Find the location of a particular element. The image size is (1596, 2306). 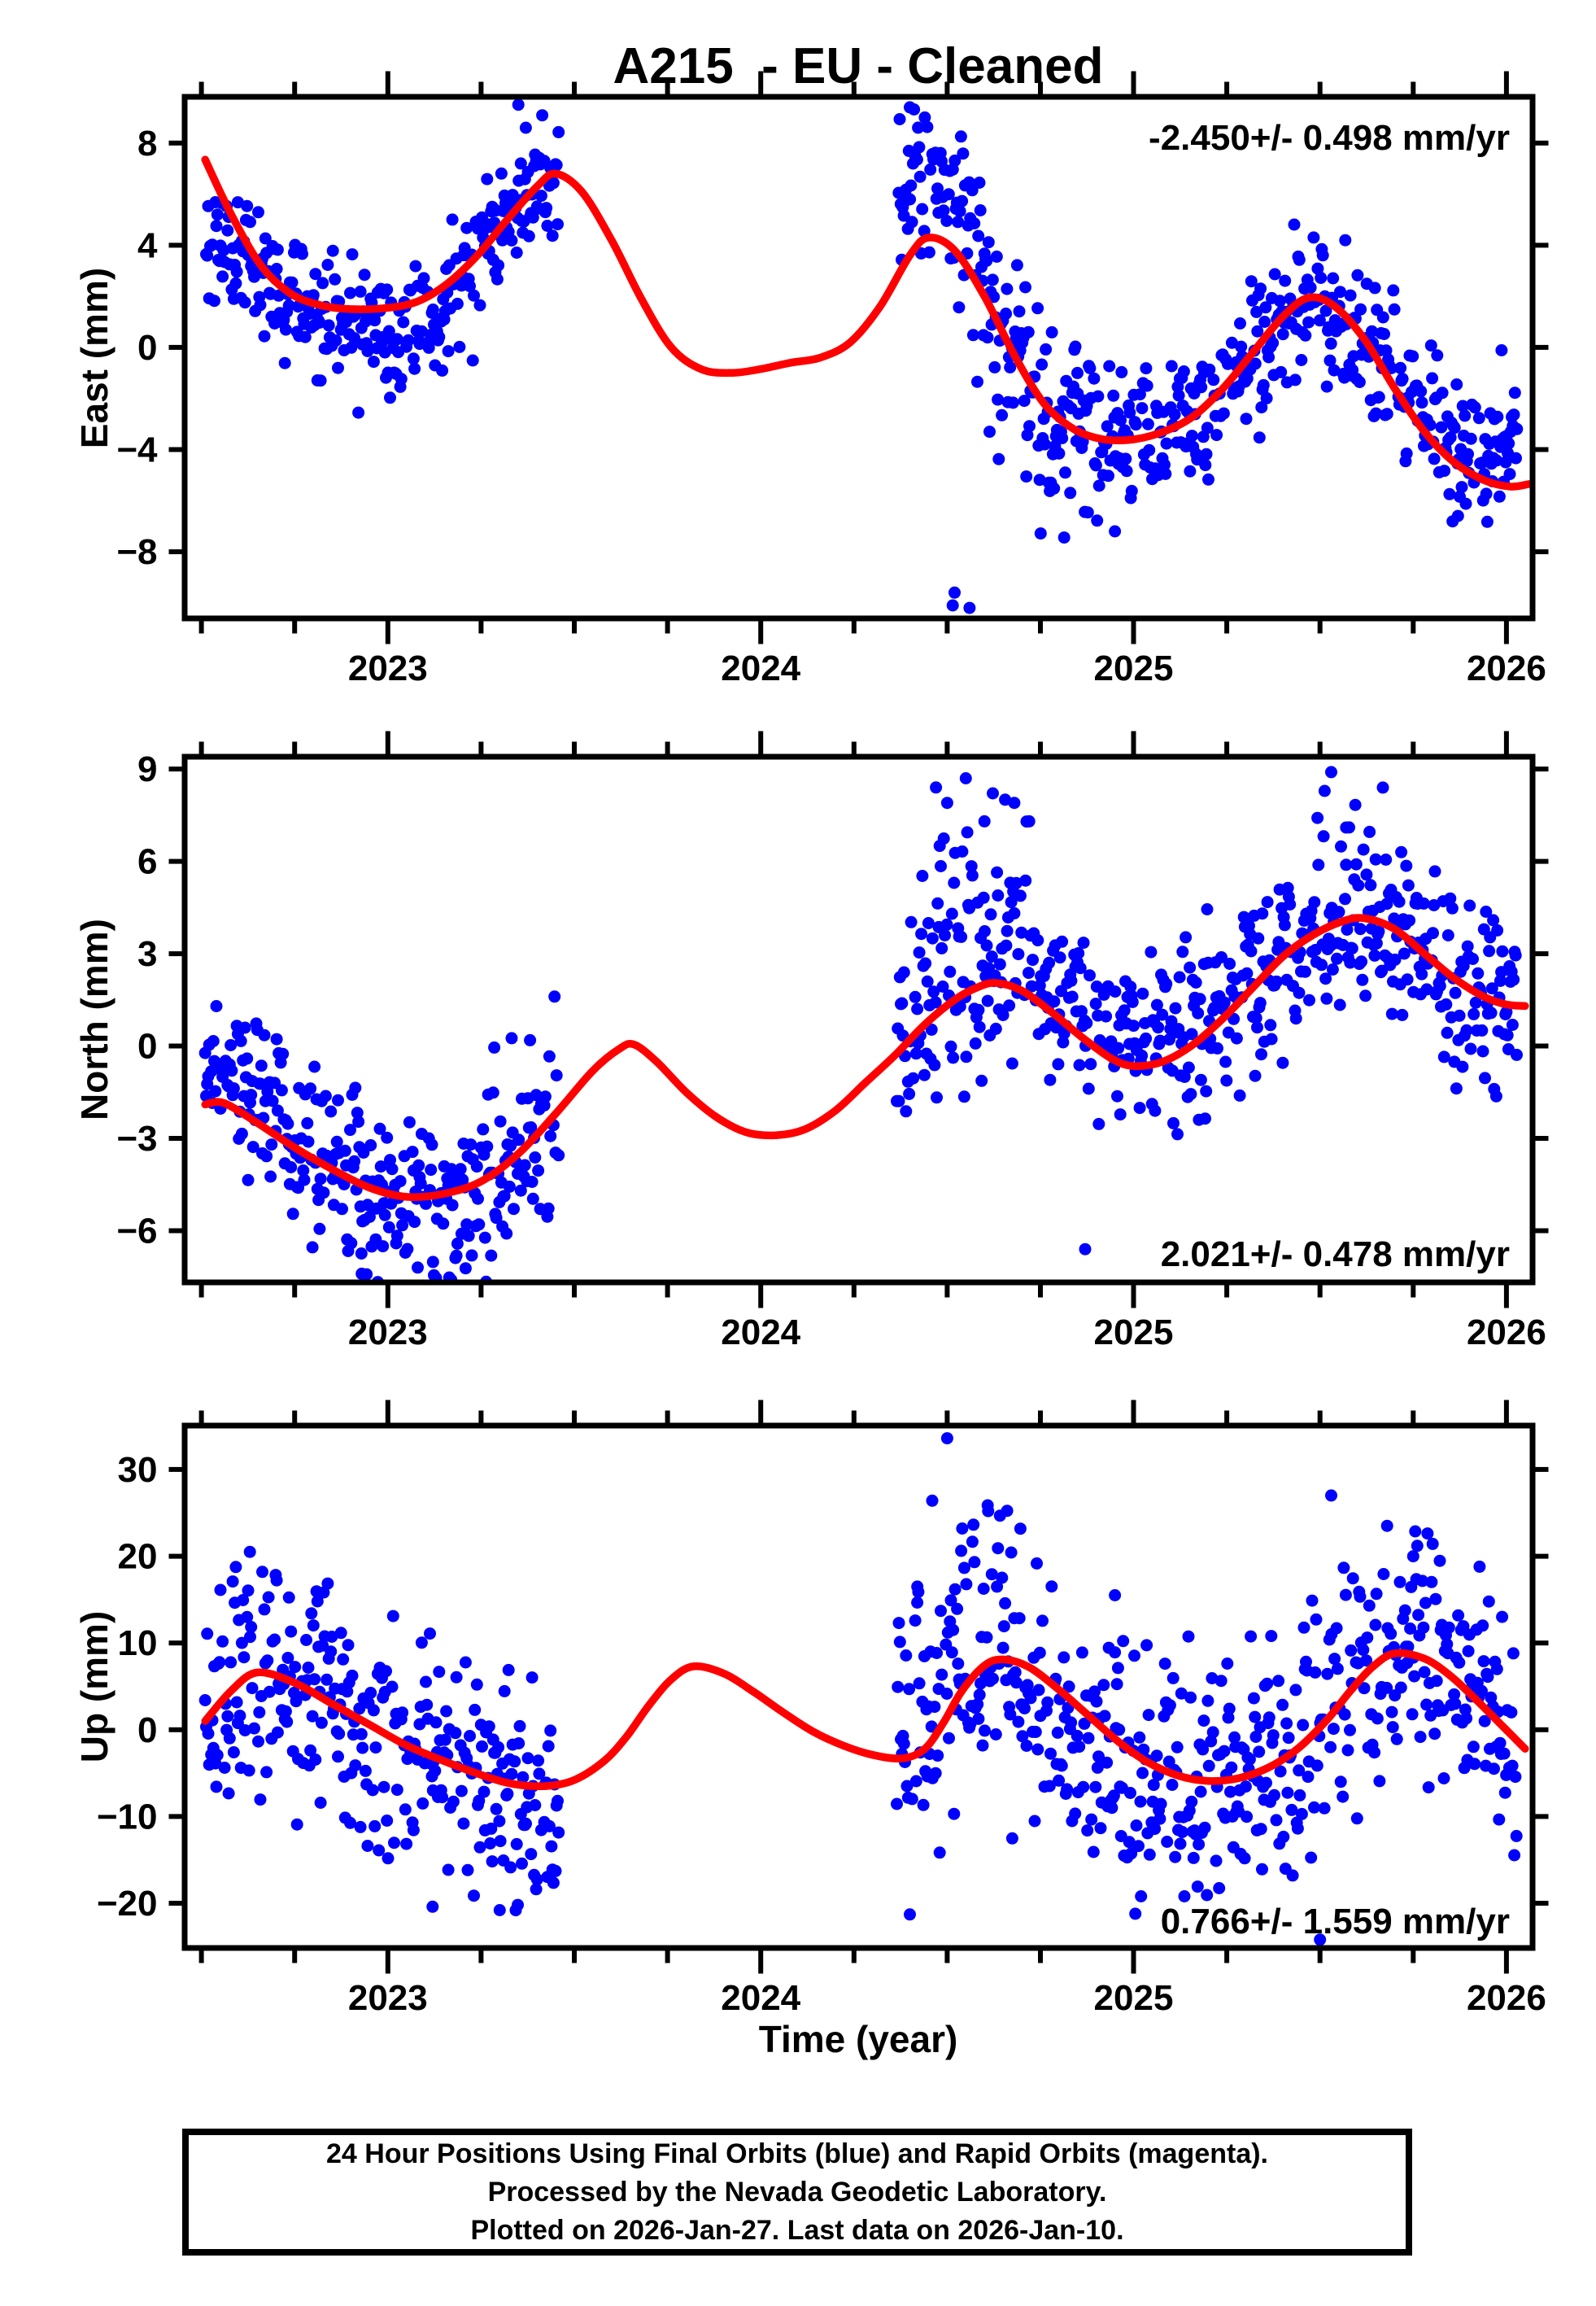

up-ytick-label: −20 is located at coordinates (127, 1904).